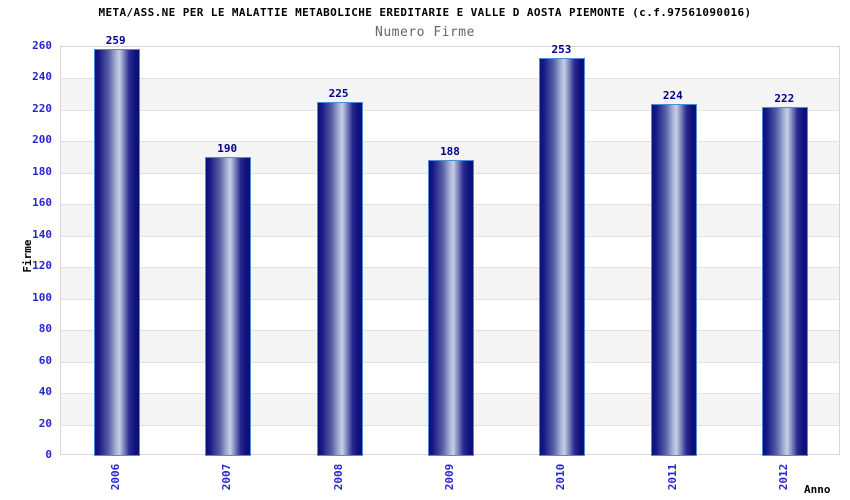 Image resolution: width=850 pixels, height=500 pixels. Describe the element at coordinates (227, 477) in the screenshot. I see `x-tick-label-2007: 2007` at that location.